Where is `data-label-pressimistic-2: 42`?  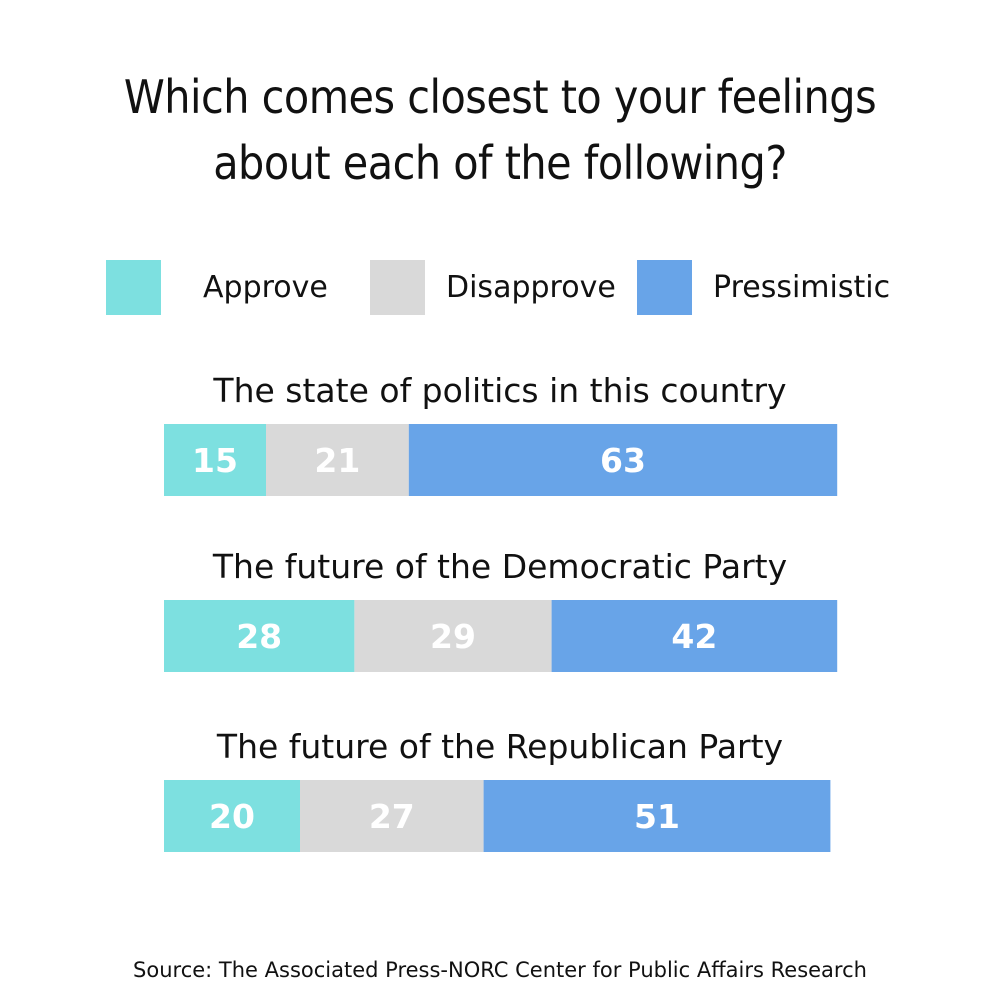 data-label-pressimistic-2: 42 is located at coordinates (694, 636).